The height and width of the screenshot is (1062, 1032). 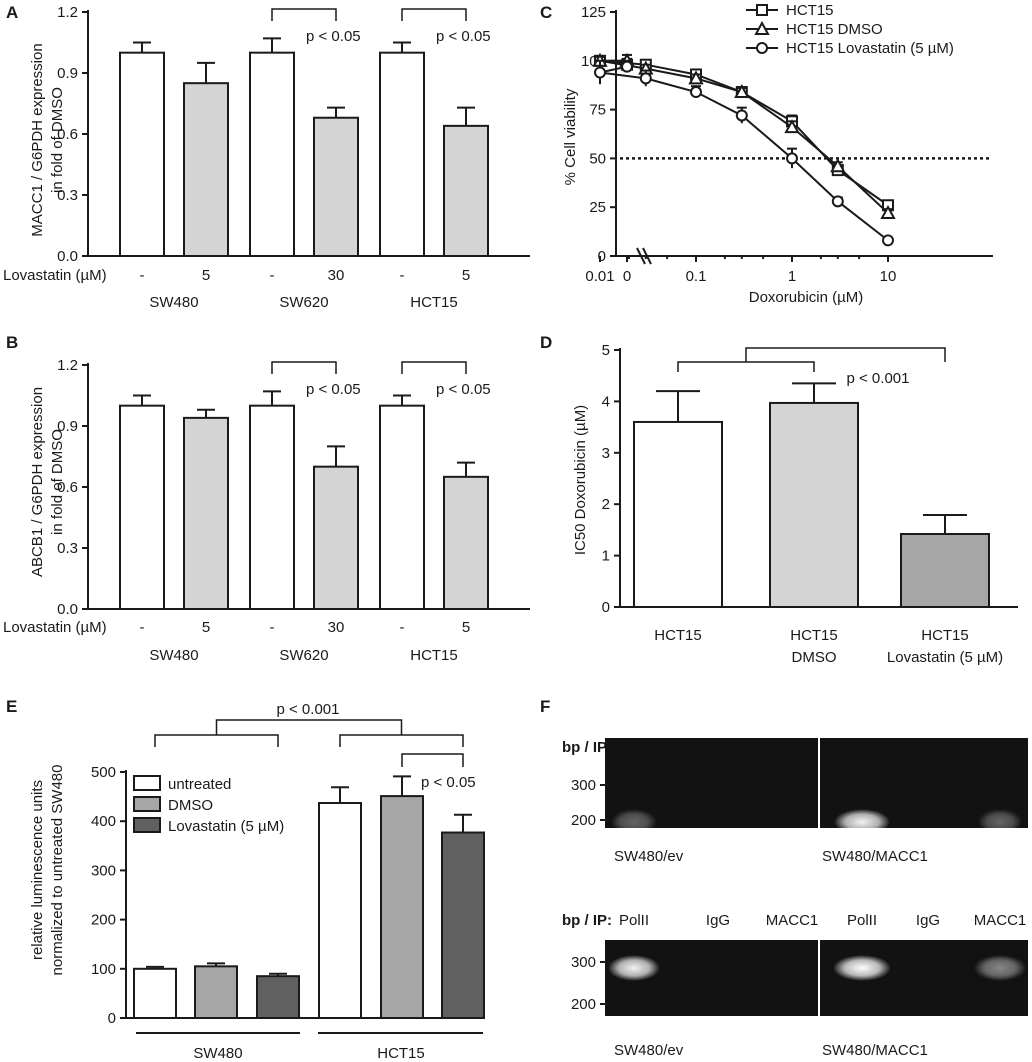 I want to click on panel-f-row-1-left-lane-2: MACC1, so click(x=792, y=920).